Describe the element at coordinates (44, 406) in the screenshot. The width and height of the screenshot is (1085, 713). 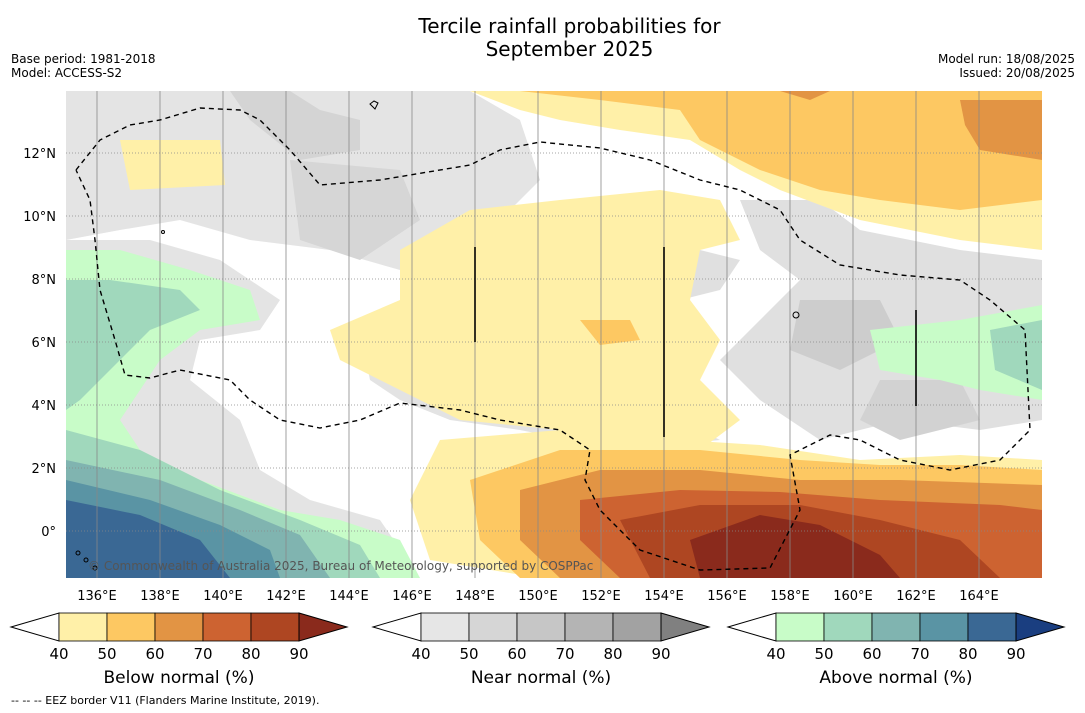
I see `lat-label: 4°N` at that location.